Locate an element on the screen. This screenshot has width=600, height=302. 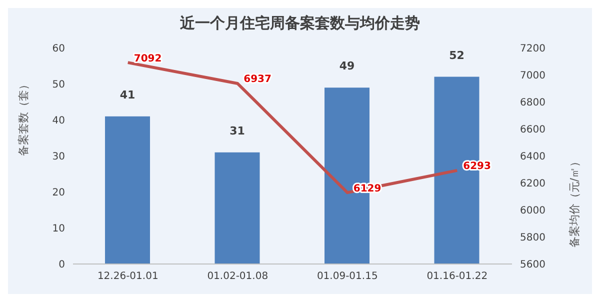
data-label: 41 is located at coordinates (128, 95).